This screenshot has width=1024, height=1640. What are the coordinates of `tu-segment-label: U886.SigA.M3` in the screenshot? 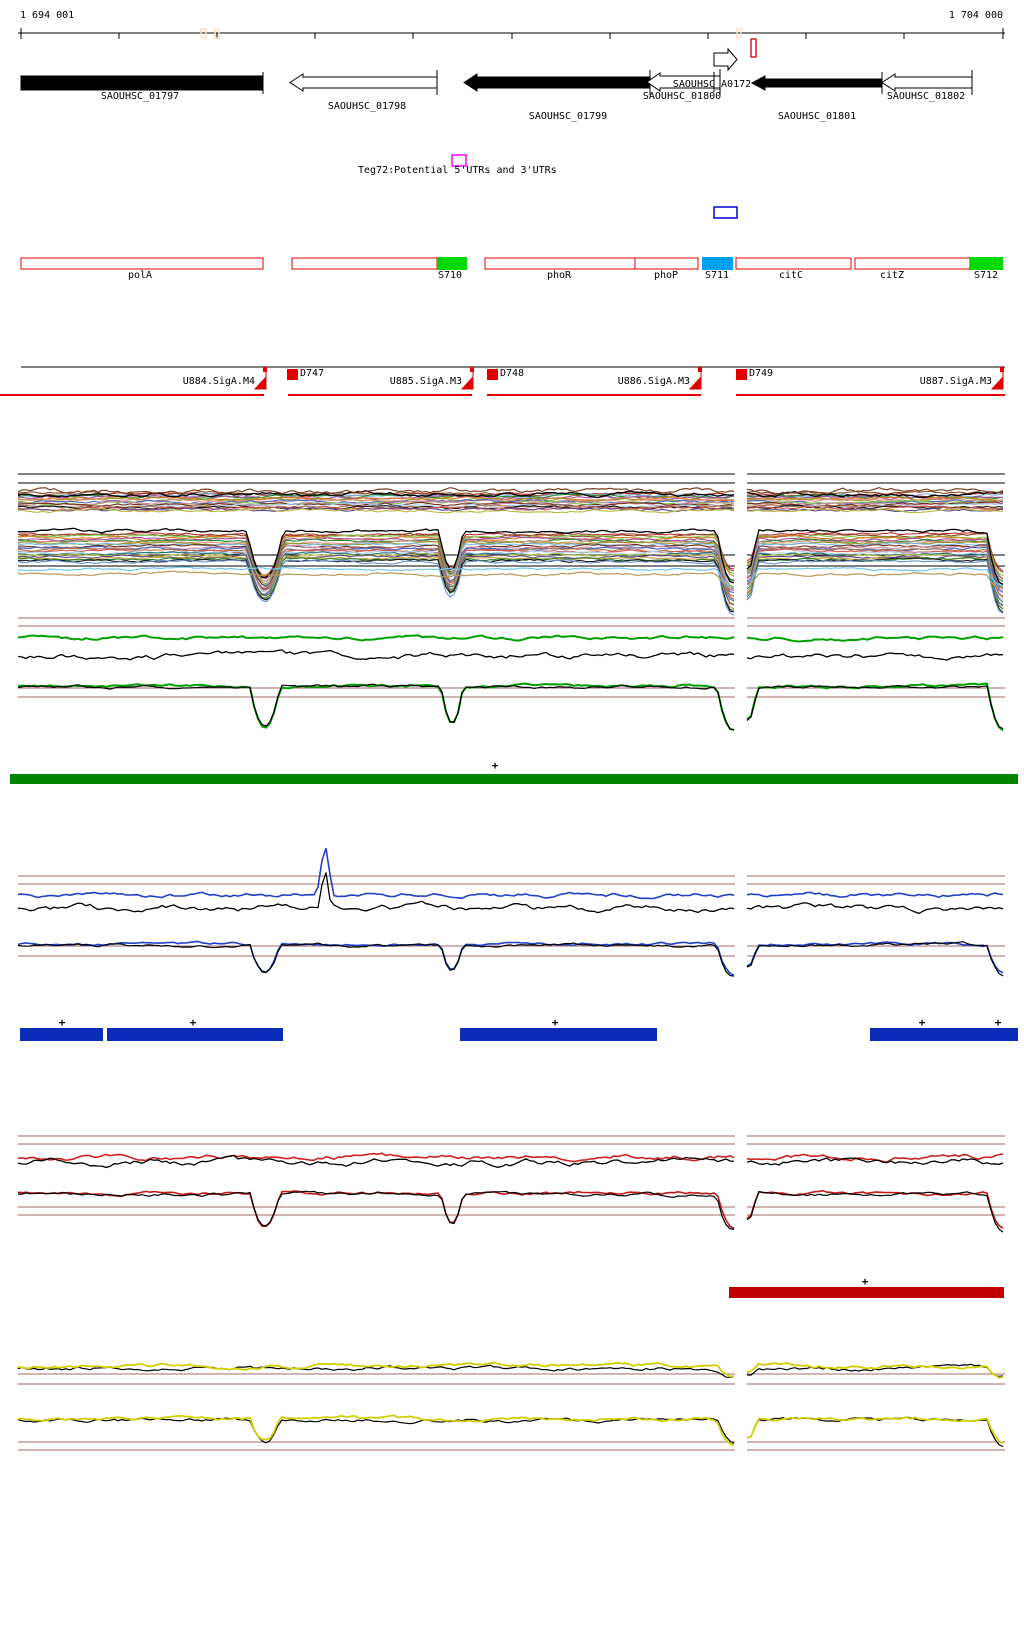 It's located at (653, 381).